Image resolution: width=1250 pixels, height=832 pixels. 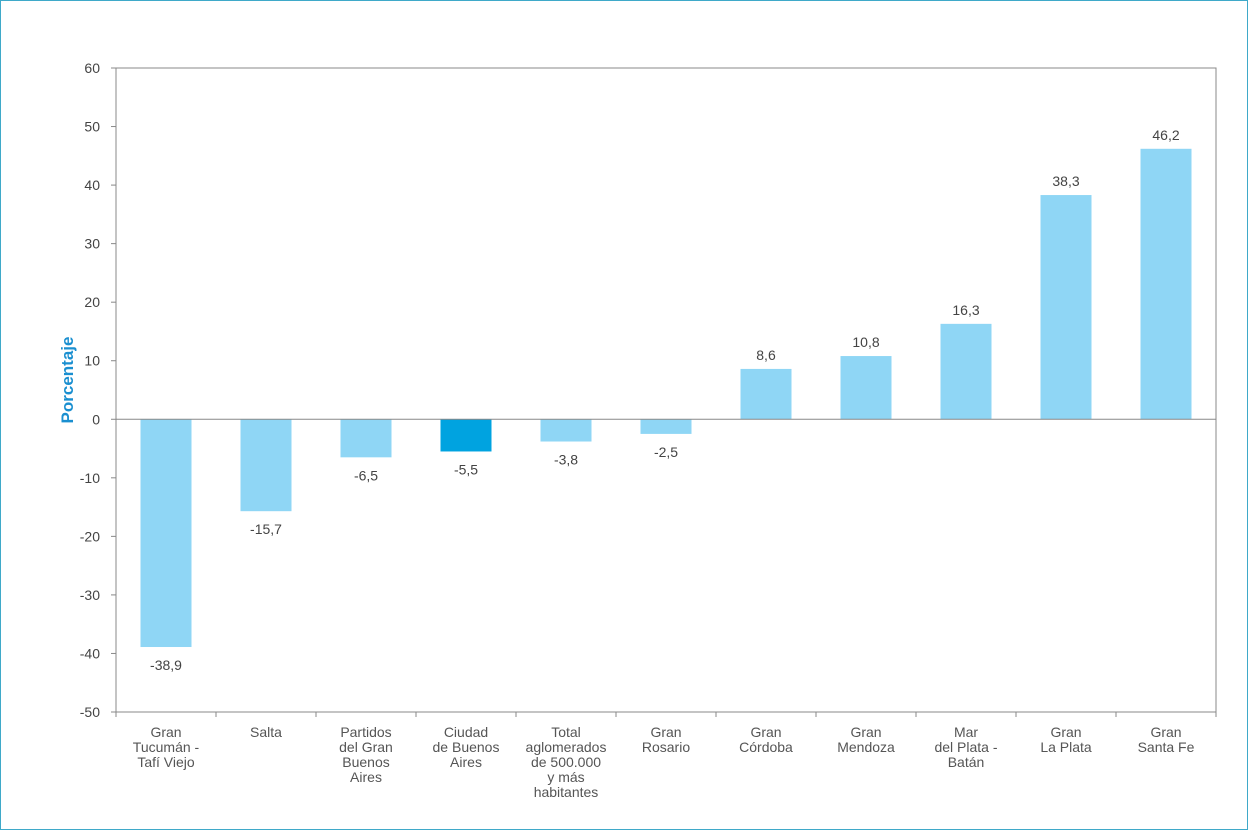 I want to click on category-label-line: Batán, so click(x=966, y=762).